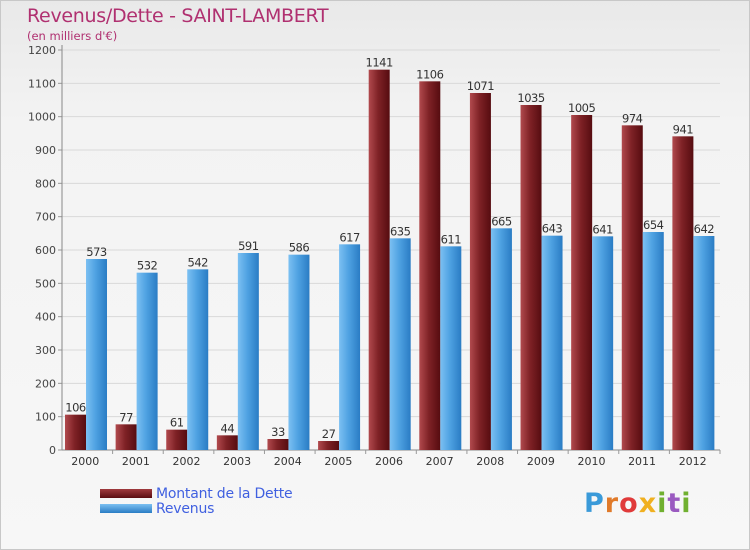 The height and width of the screenshot is (550, 750). Describe the element at coordinates (126, 417) in the screenshot. I see `data-label-dette-2001: 77` at that location.